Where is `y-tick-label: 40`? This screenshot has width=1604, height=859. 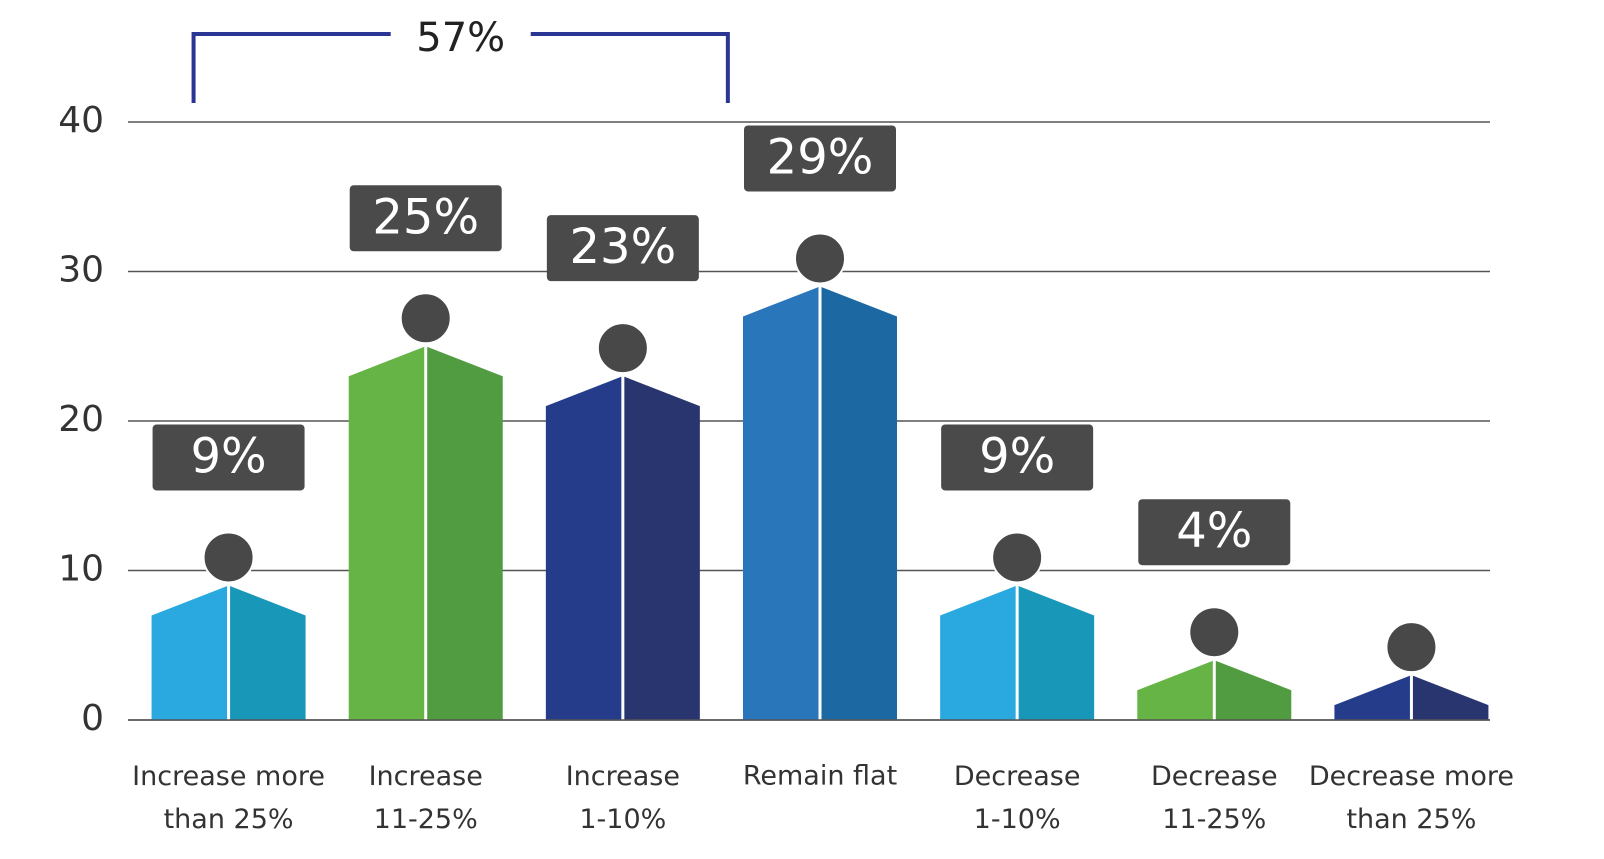
y-tick-label: 40 is located at coordinates (81, 120).